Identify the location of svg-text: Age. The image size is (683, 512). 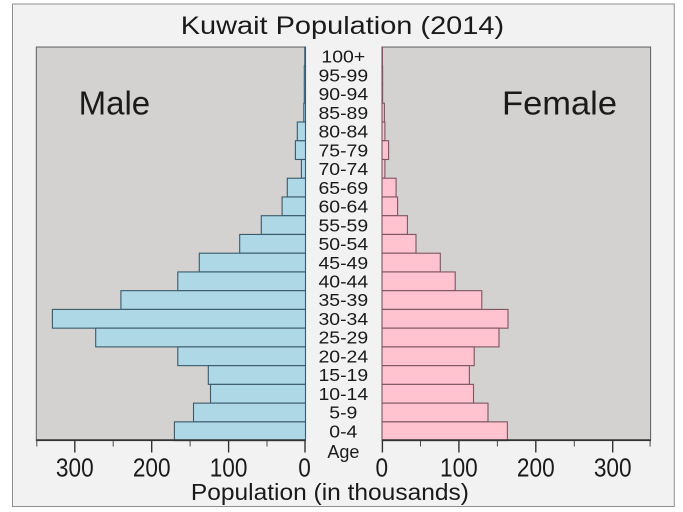
(343, 452).